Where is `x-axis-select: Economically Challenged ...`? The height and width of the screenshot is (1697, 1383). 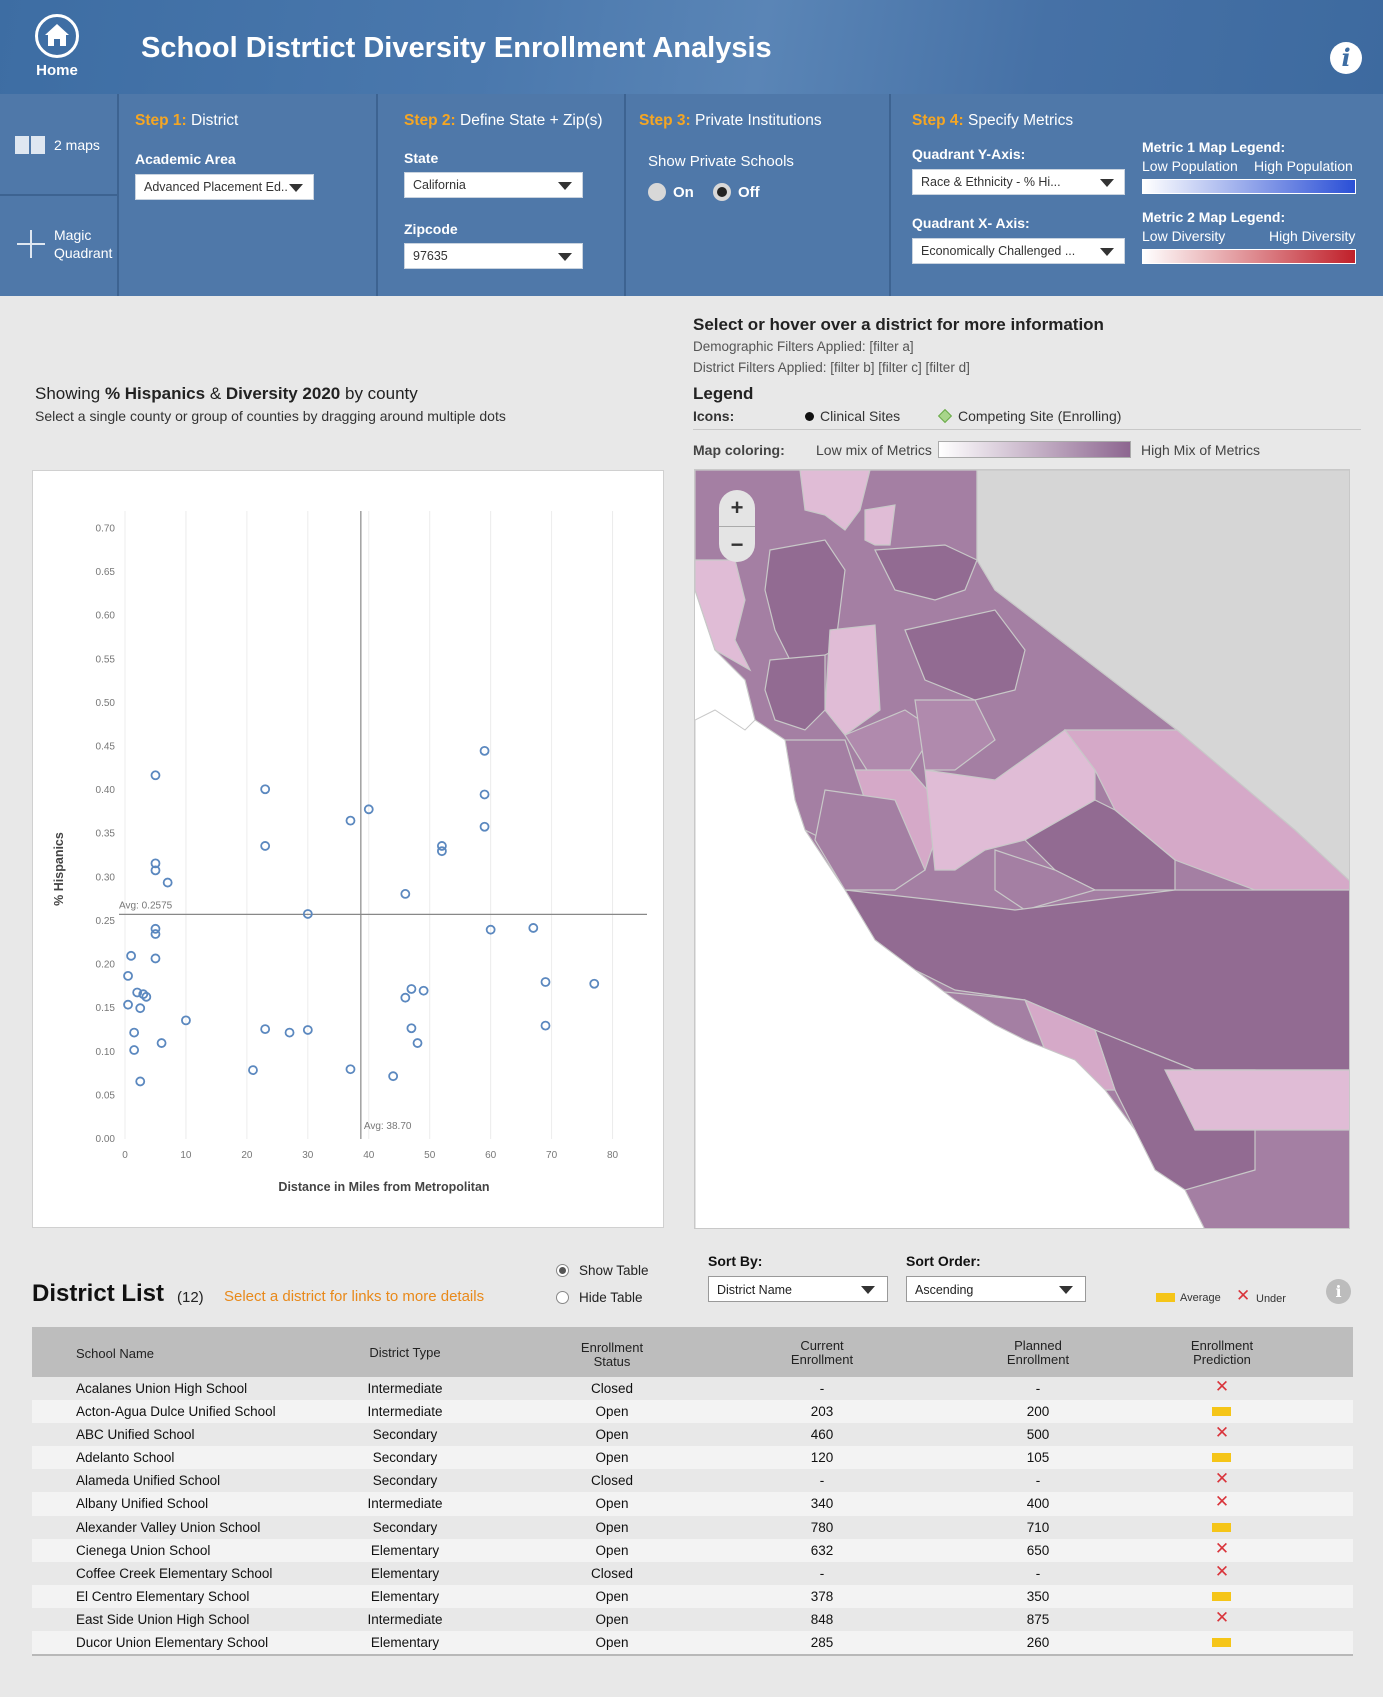 x-axis-select: Economically Challenged ... is located at coordinates (1018, 251).